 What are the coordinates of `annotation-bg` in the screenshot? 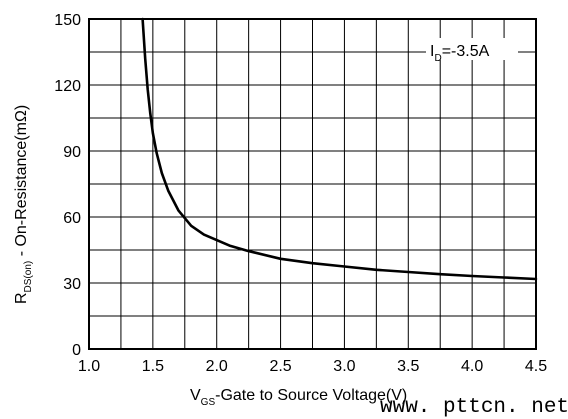 It's located at (472, 49).